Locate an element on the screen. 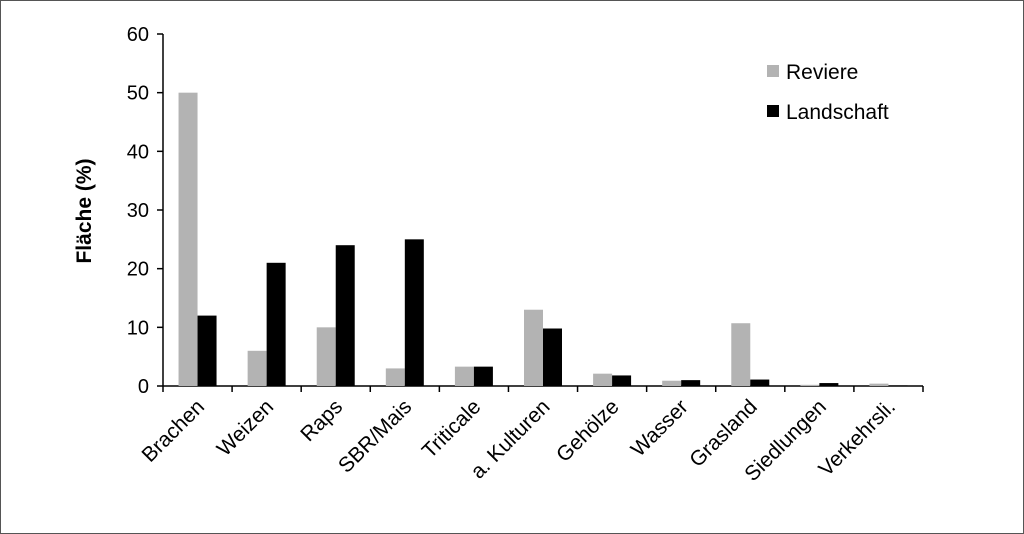 The height and width of the screenshot is (534, 1024). x-category-label: Triticale is located at coordinates (452, 429).